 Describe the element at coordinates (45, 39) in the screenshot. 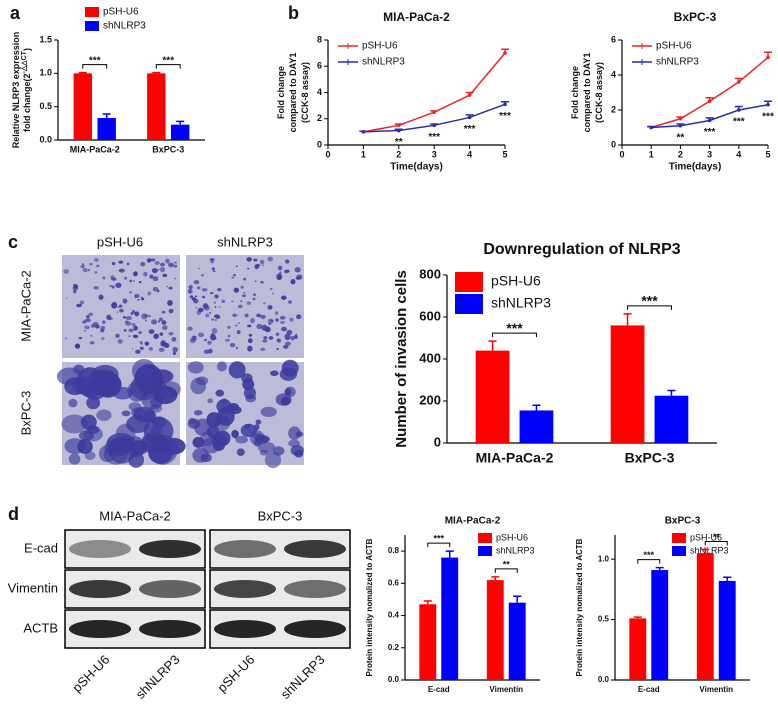

I see `y-tick-label: 1.5` at that location.